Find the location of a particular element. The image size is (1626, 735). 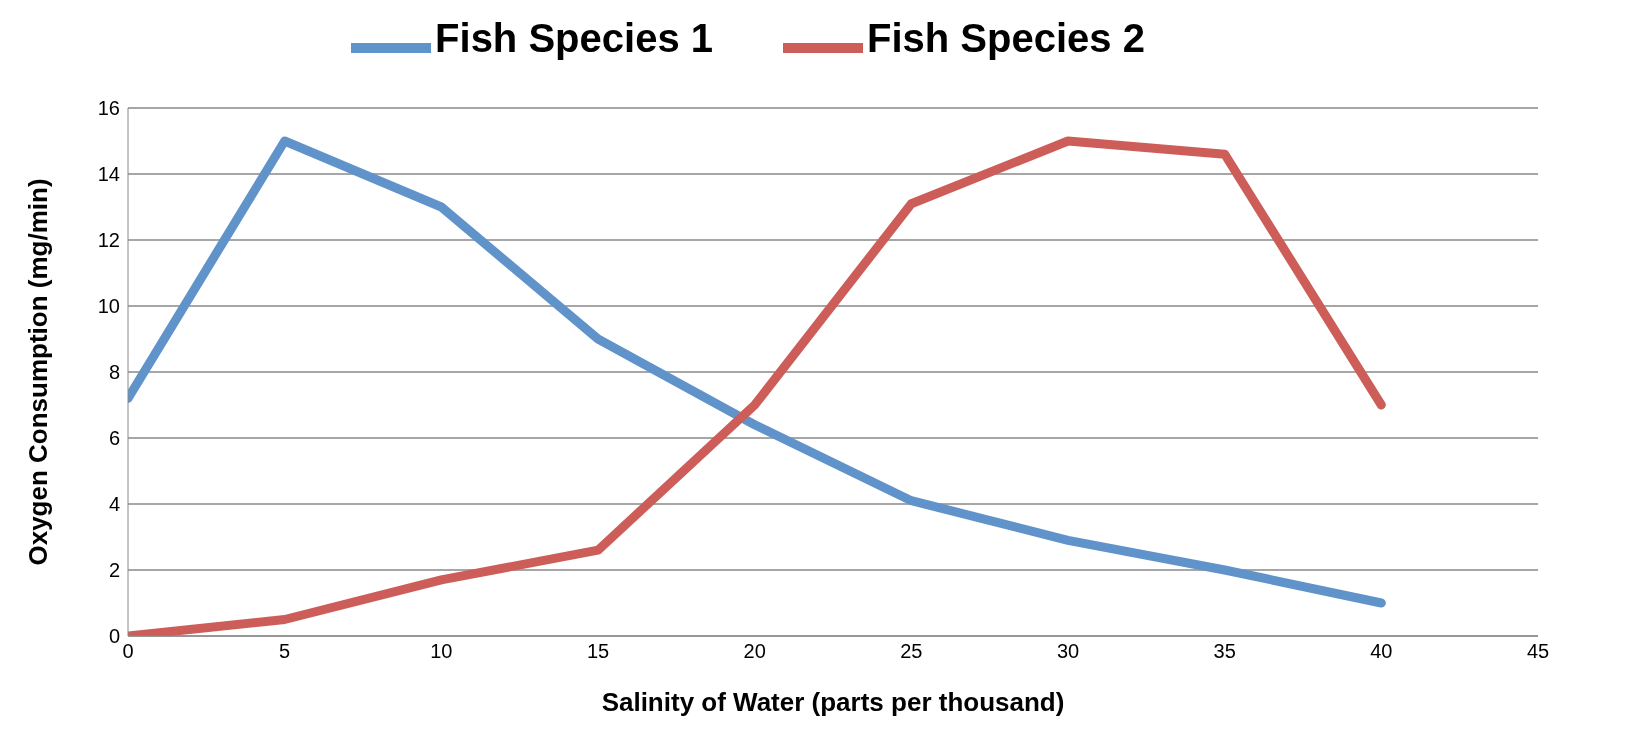

y-tick-label: 16 is located at coordinates (108, 108).